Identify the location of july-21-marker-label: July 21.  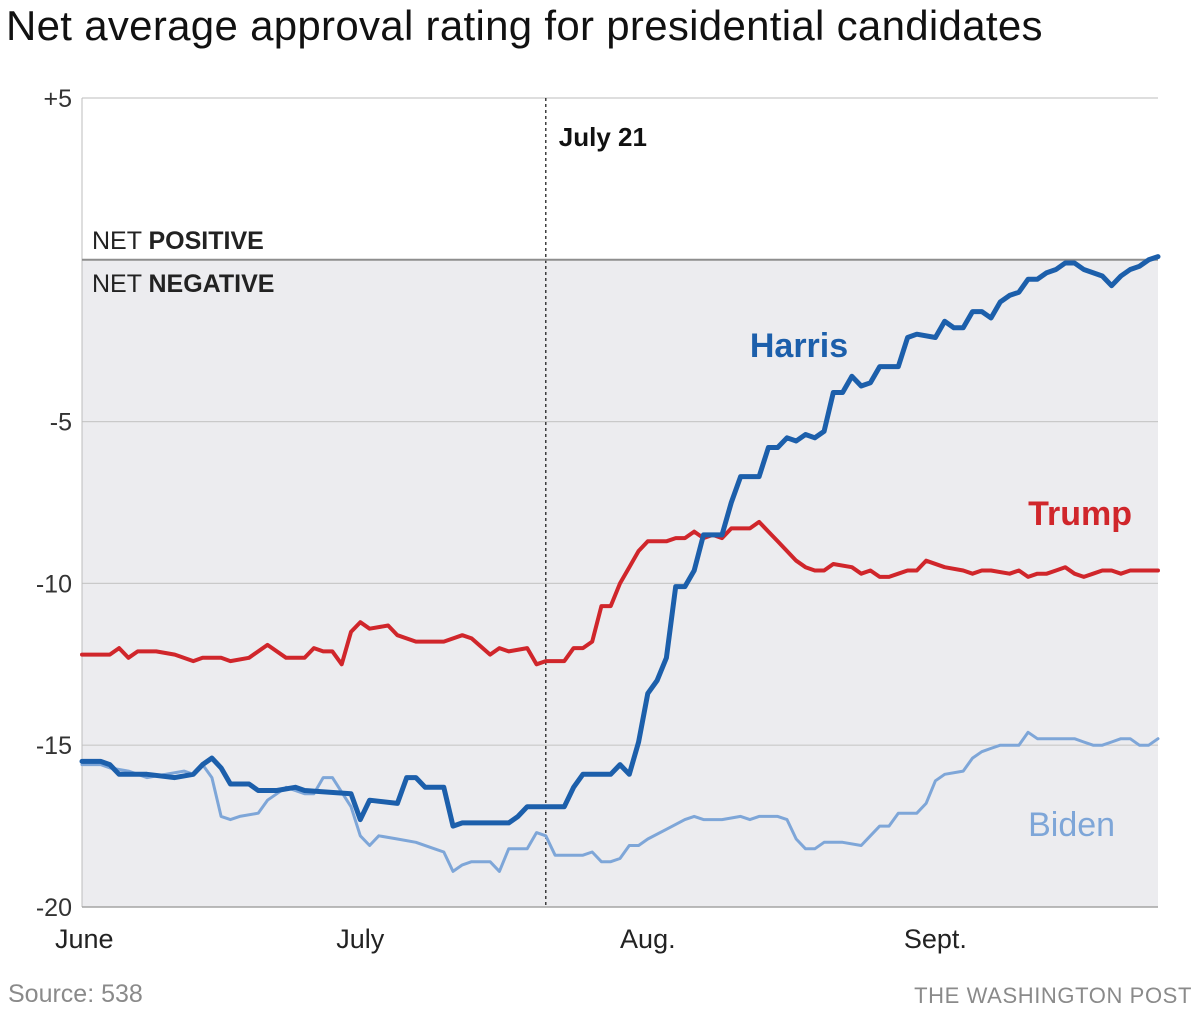
(603, 137).